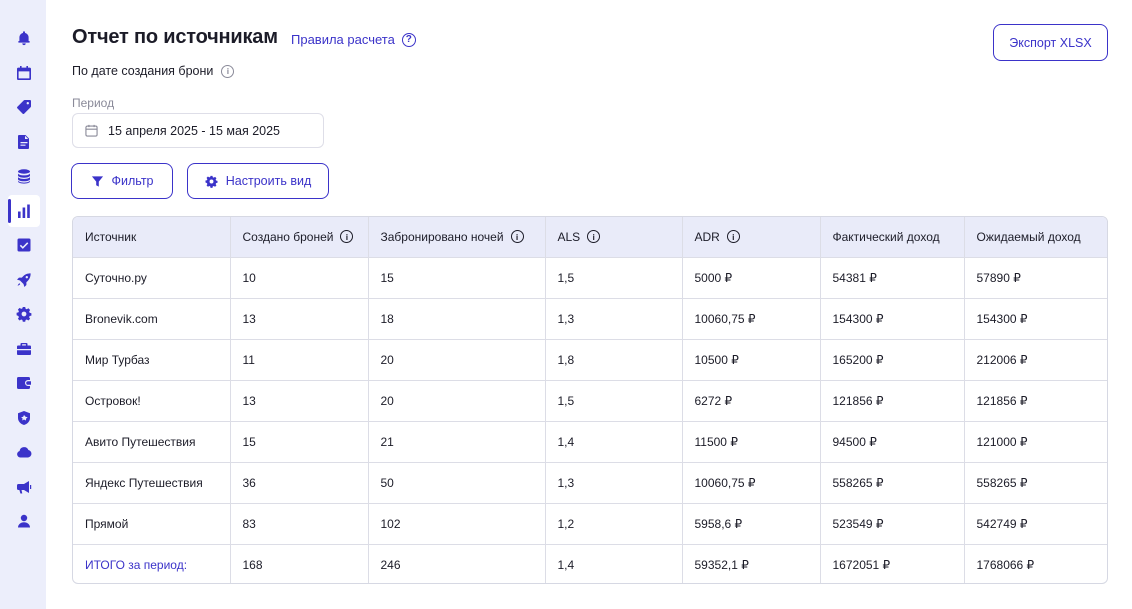  I want to click on cell-source: Прямой, so click(152, 524).